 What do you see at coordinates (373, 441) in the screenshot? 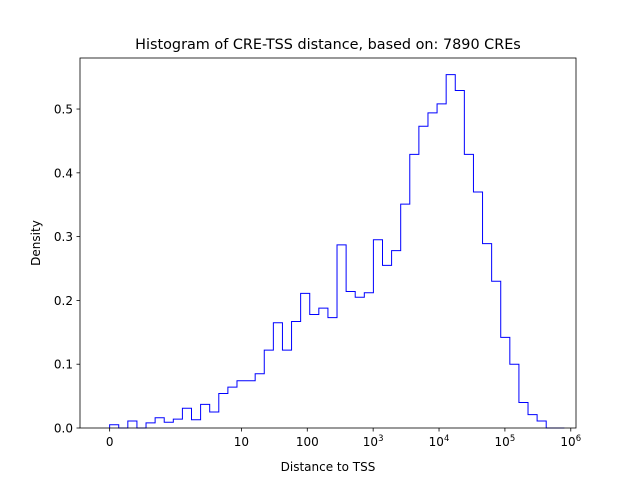
I see `x-tick-label: 10³` at bounding box center [373, 441].